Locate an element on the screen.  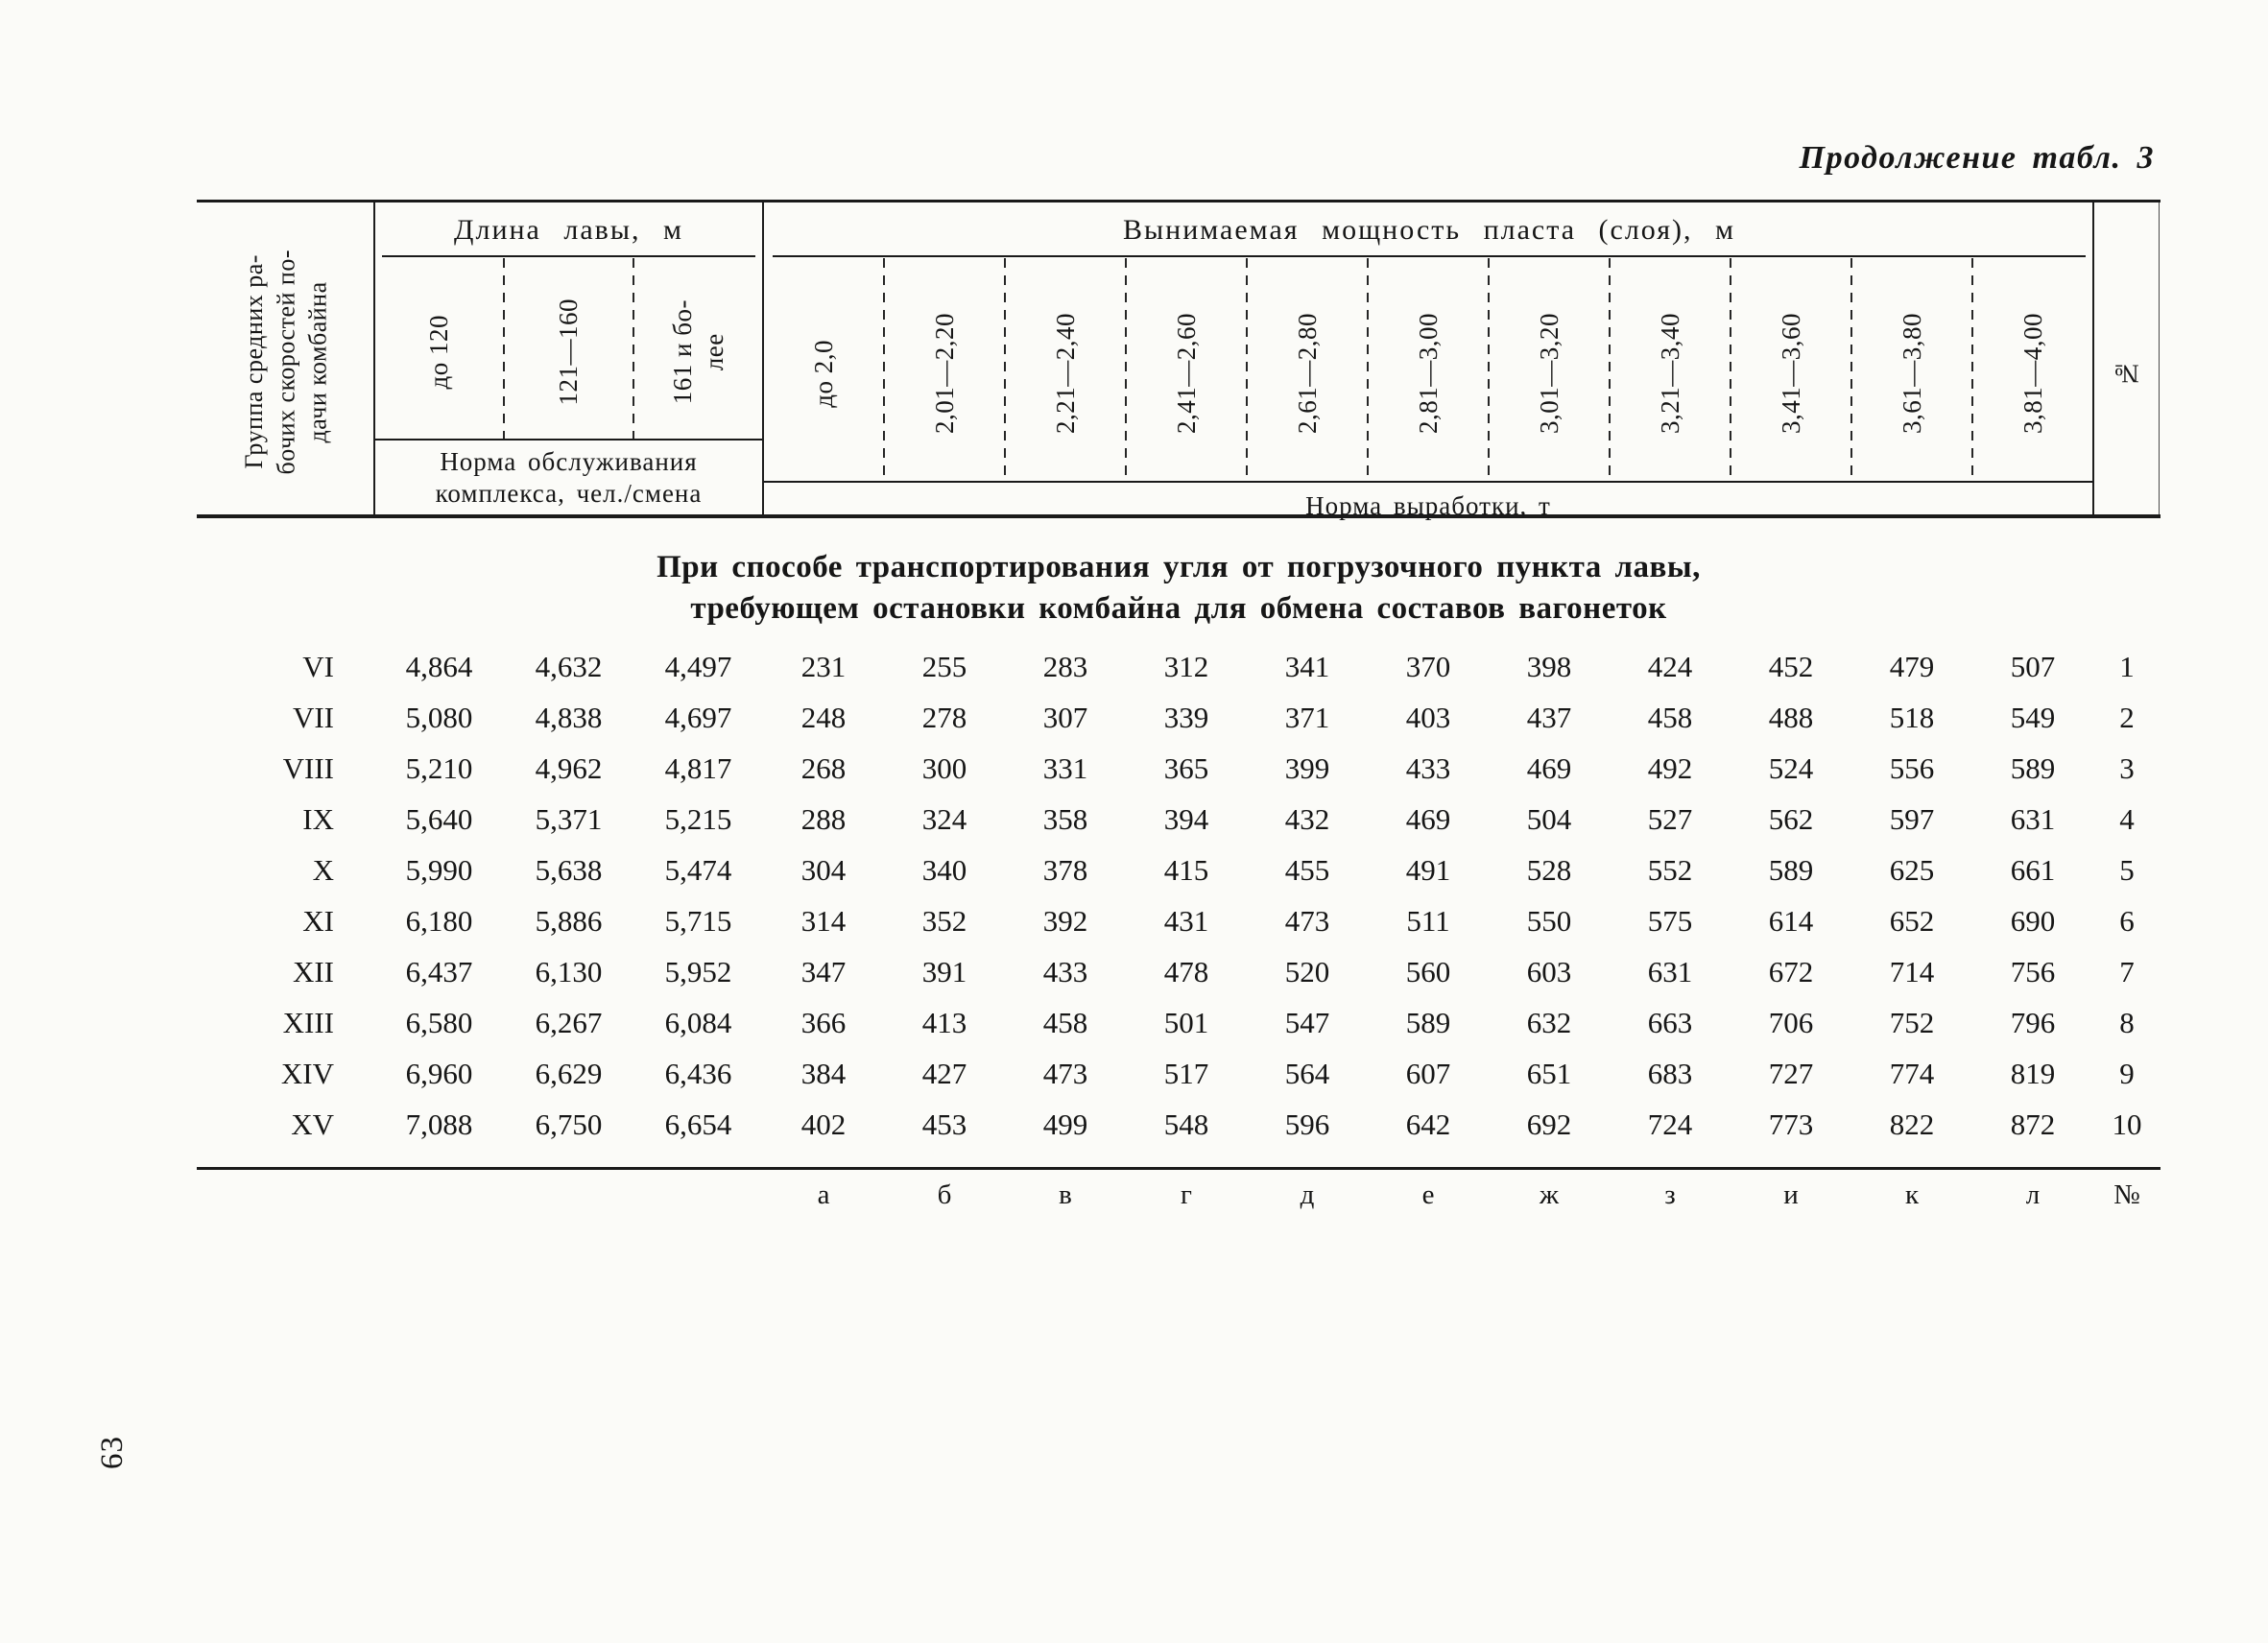
mass-col-header-9: 3,41—3,60 is located at coordinates (1791, 373).